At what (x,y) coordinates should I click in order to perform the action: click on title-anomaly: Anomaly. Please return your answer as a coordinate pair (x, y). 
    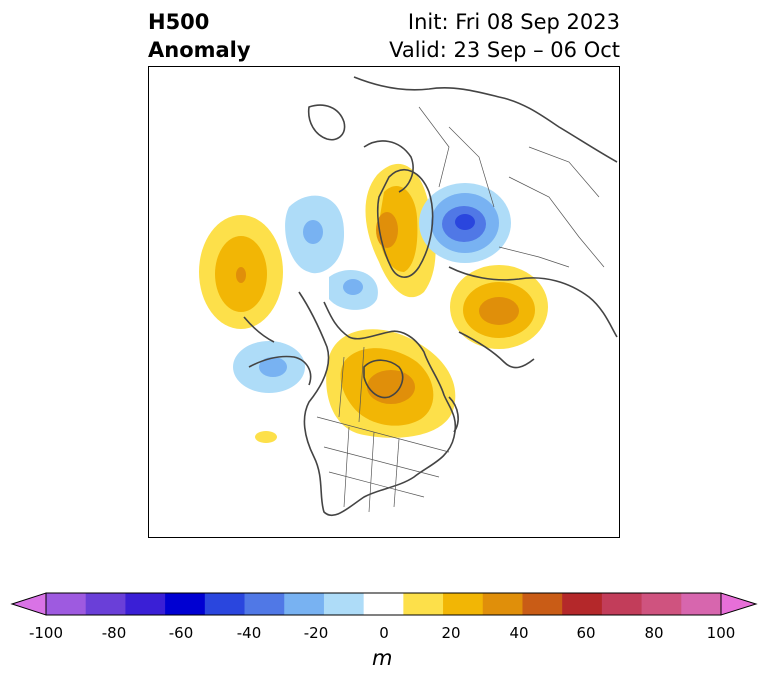
    Looking at the image, I should click on (199, 50).